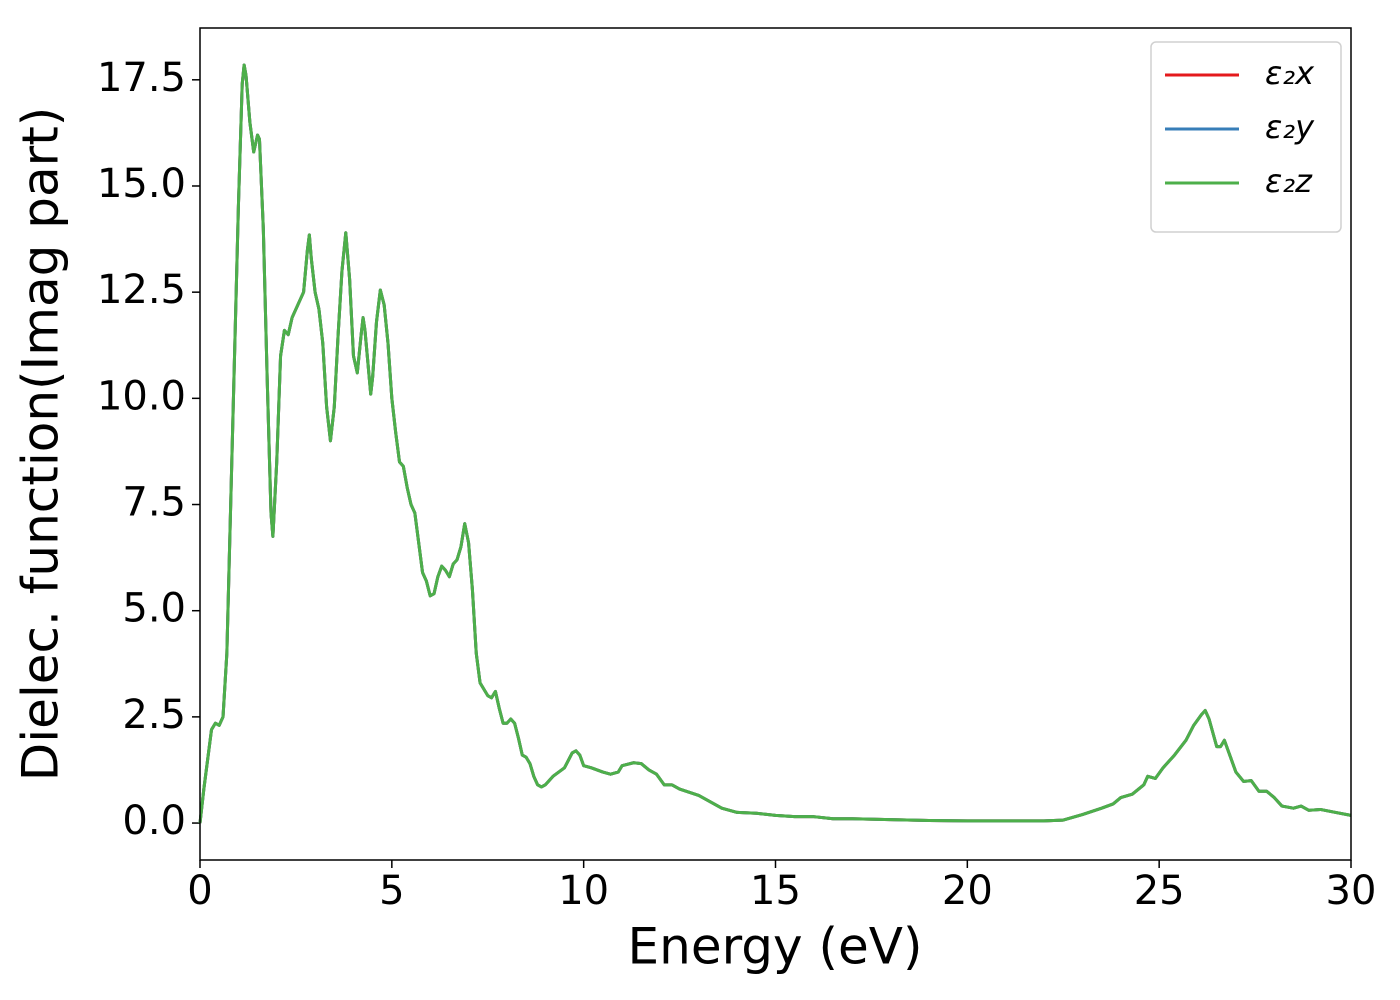 The height and width of the screenshot is (1000, 1400). What do you see at coordinates (775, 947) in the screenshot?
I see `x-axis-label: Energy (eV)` at bounding box center [775, 947].